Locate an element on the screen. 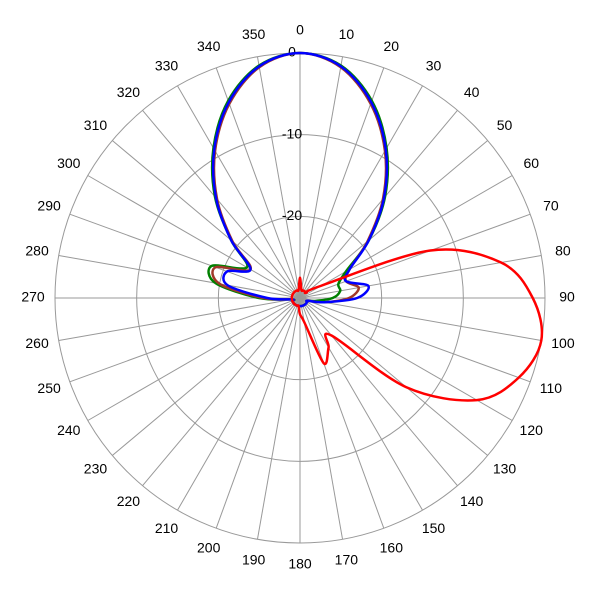 The width and height of the screenshot is (600, 600). angle-tick-label: 170 is located at coordinates (347, 560).